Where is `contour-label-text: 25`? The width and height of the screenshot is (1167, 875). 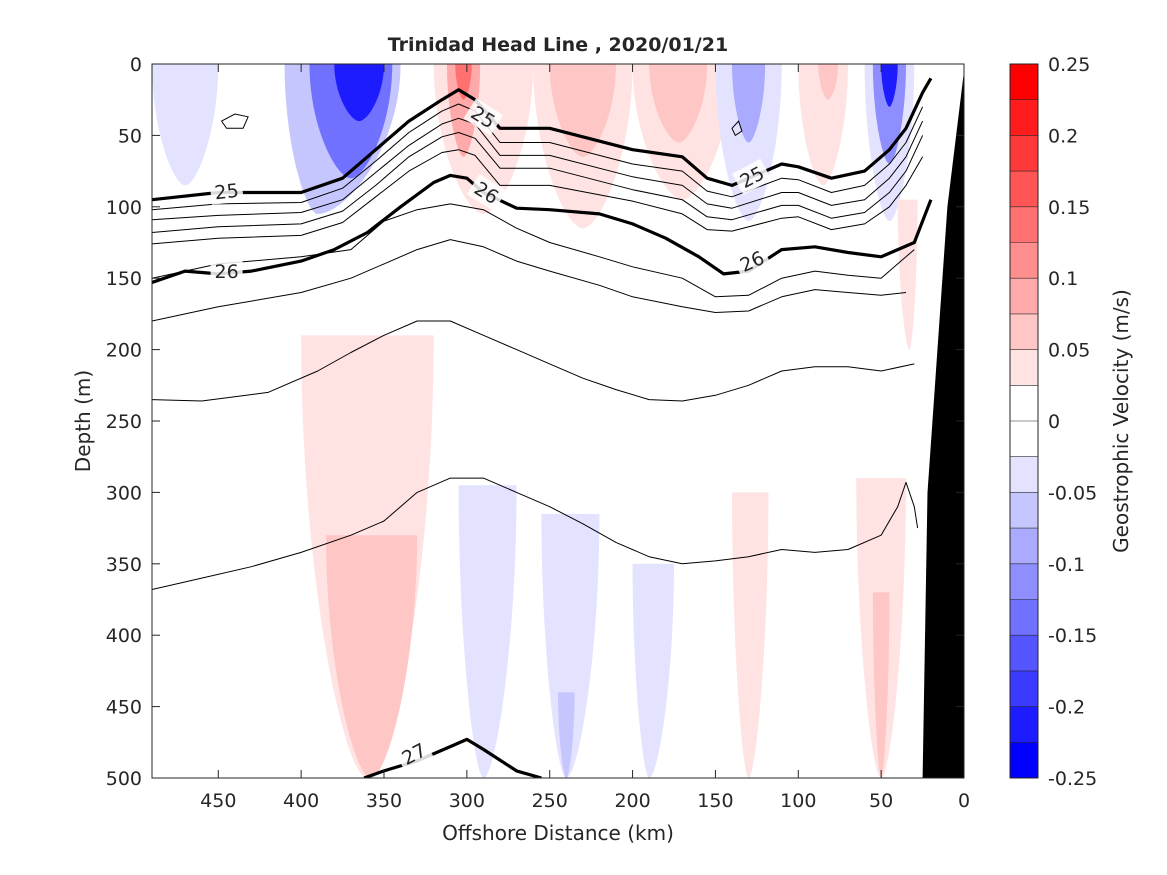 contour-label-text: 25 is located at coordinates (227, 192).